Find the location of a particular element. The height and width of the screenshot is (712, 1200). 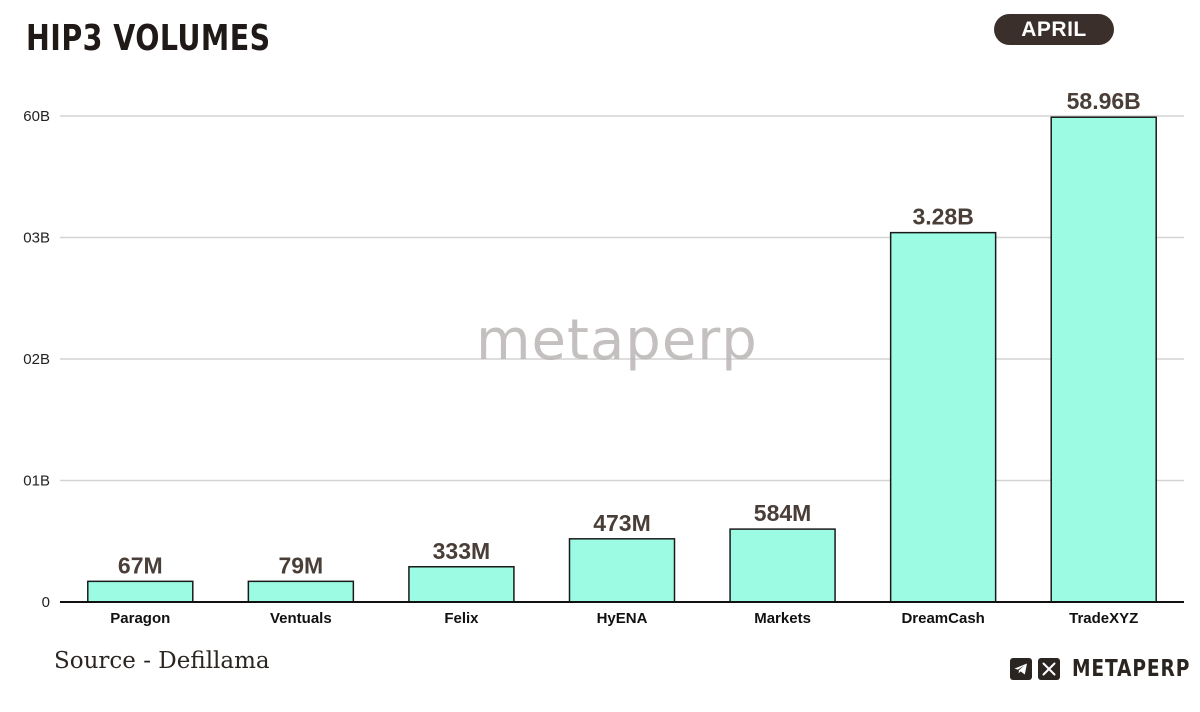

bar-ventuals is located at coordinates (301, 591).